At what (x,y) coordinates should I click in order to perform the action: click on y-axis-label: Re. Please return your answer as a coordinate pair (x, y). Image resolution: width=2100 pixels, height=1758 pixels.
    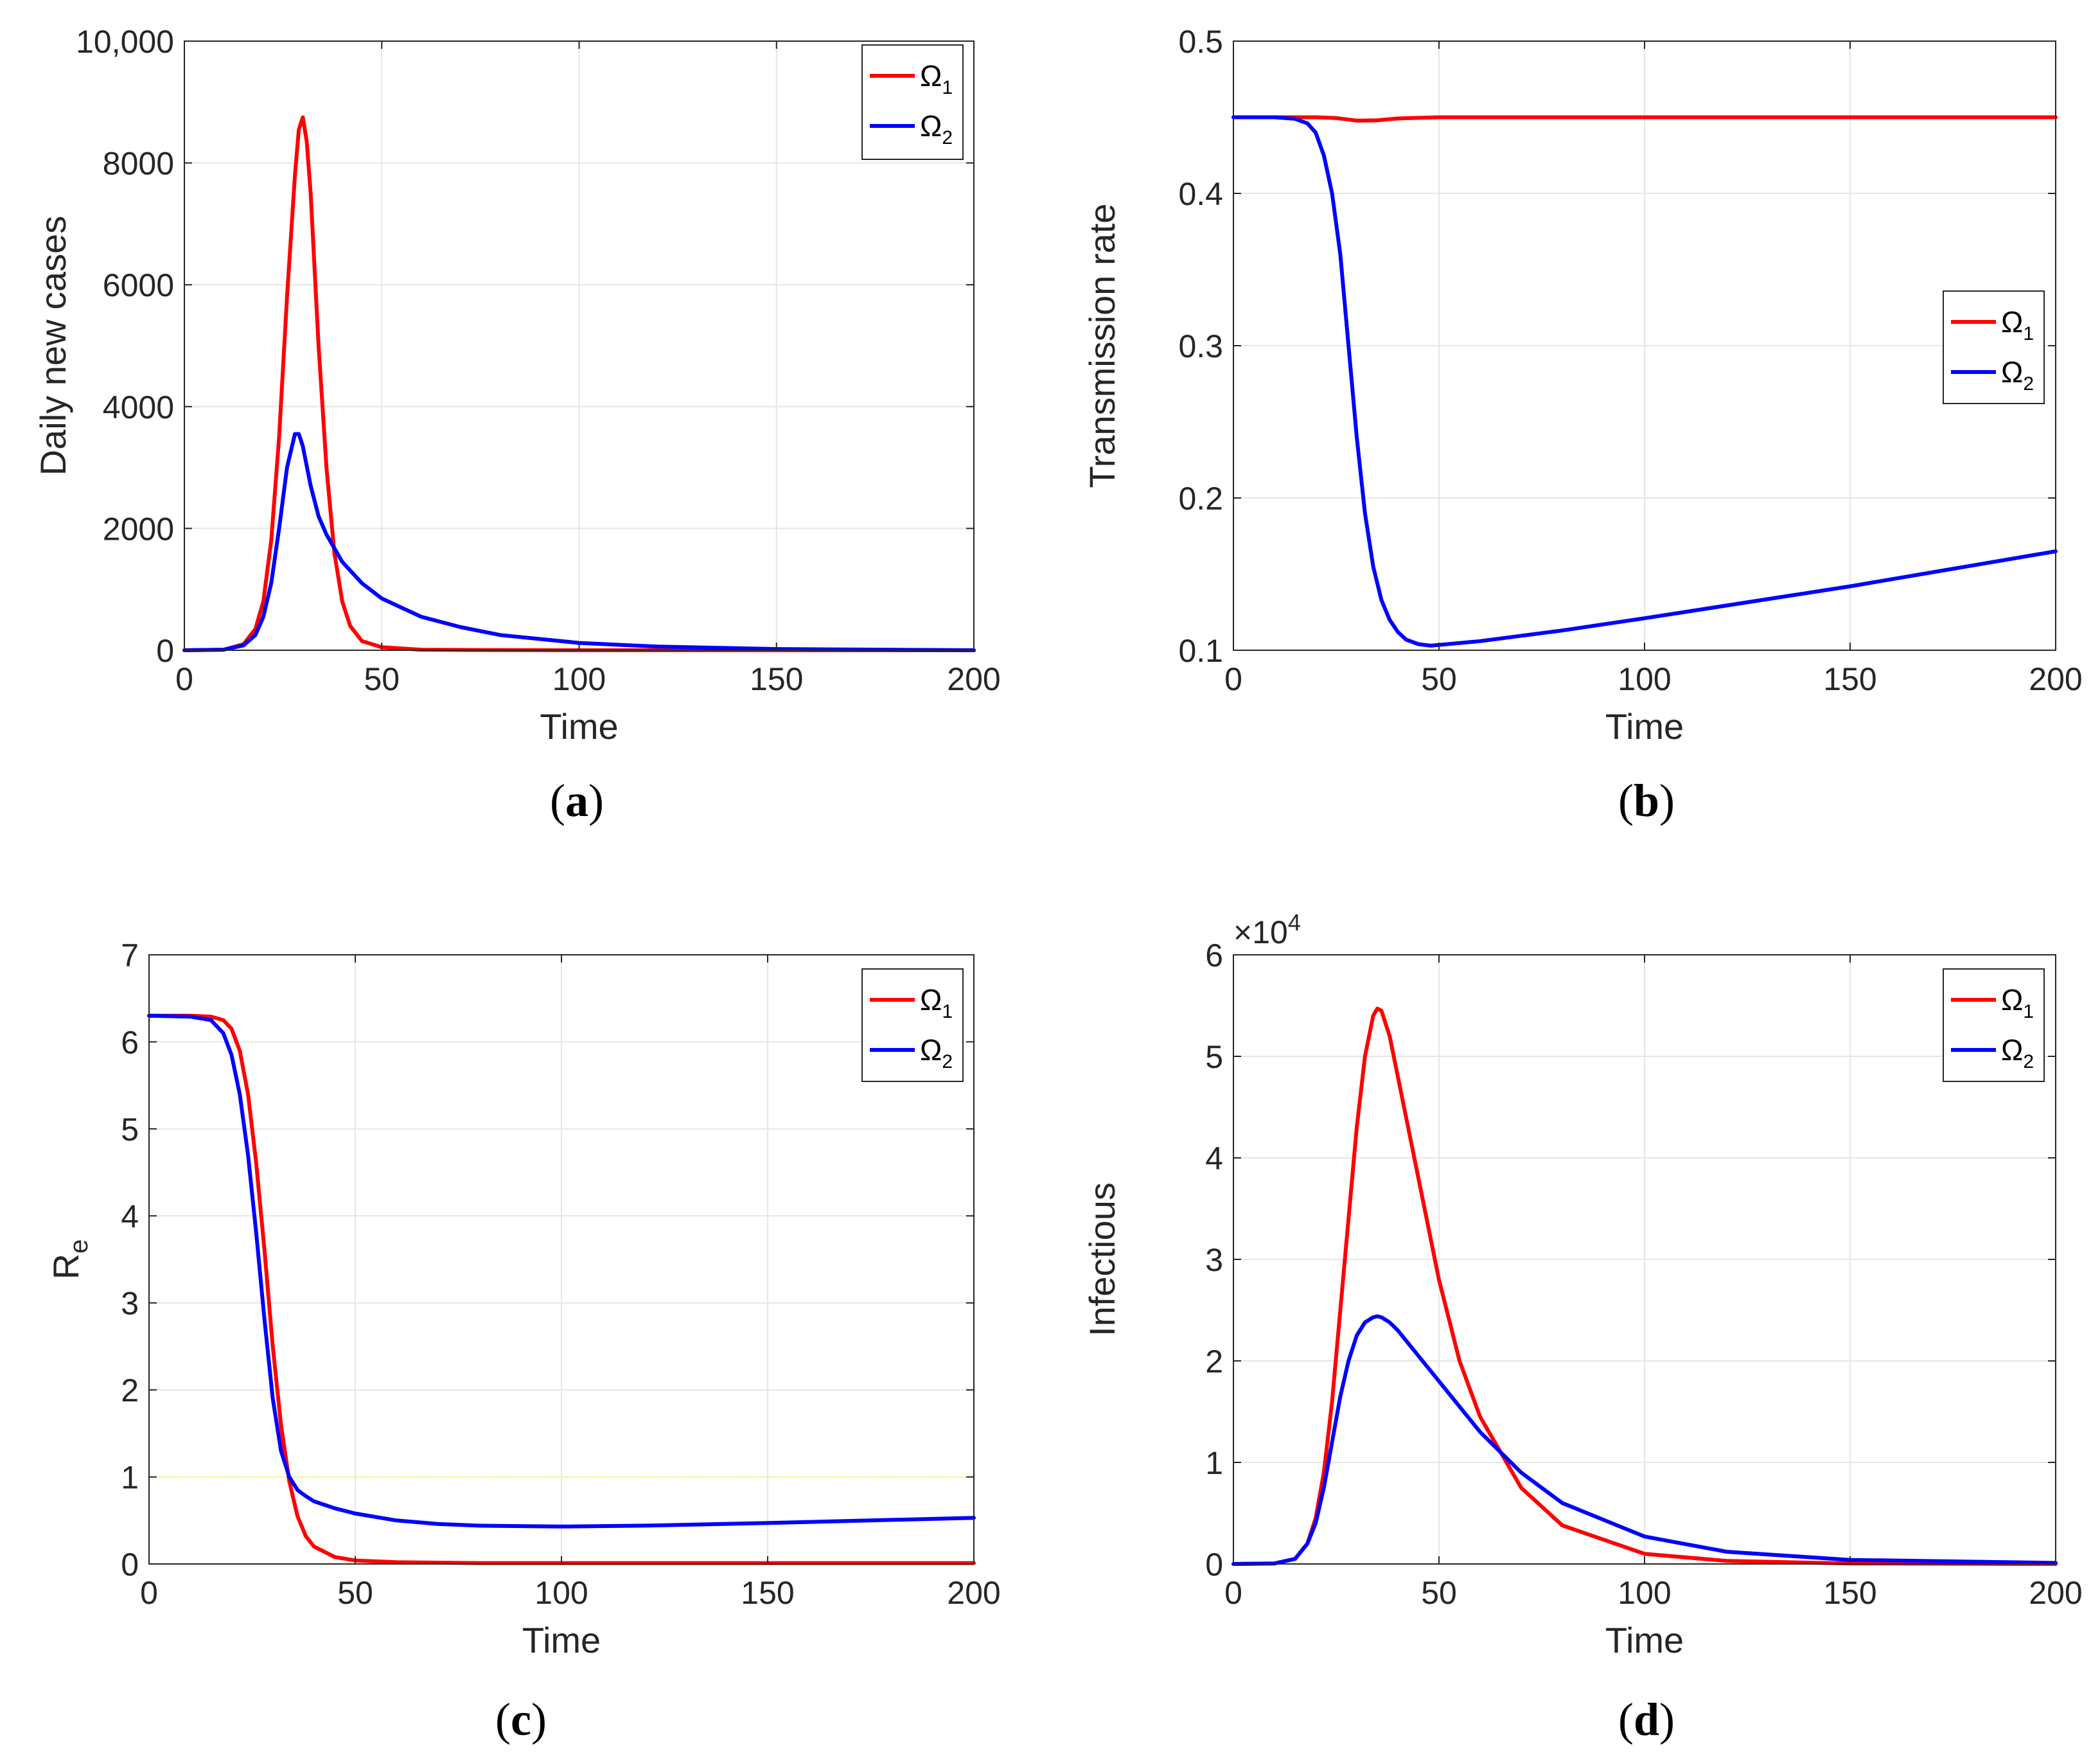
    Looking at the image, I should click on (69, 1260).